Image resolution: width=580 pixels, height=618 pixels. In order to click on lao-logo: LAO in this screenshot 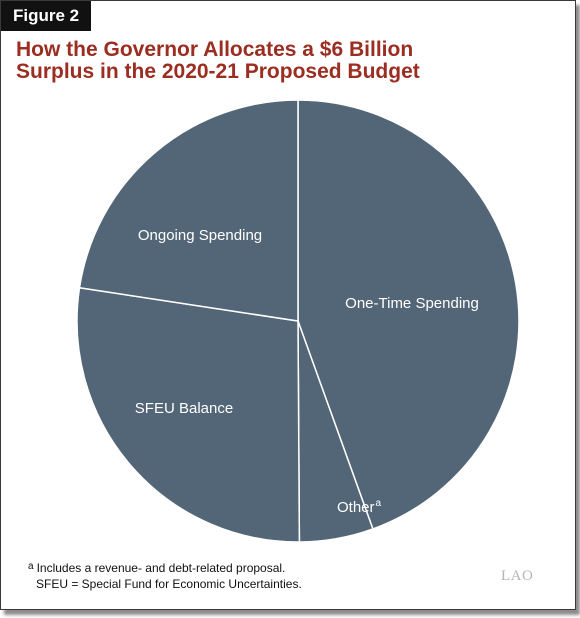, I will do `click(517, 576)`.